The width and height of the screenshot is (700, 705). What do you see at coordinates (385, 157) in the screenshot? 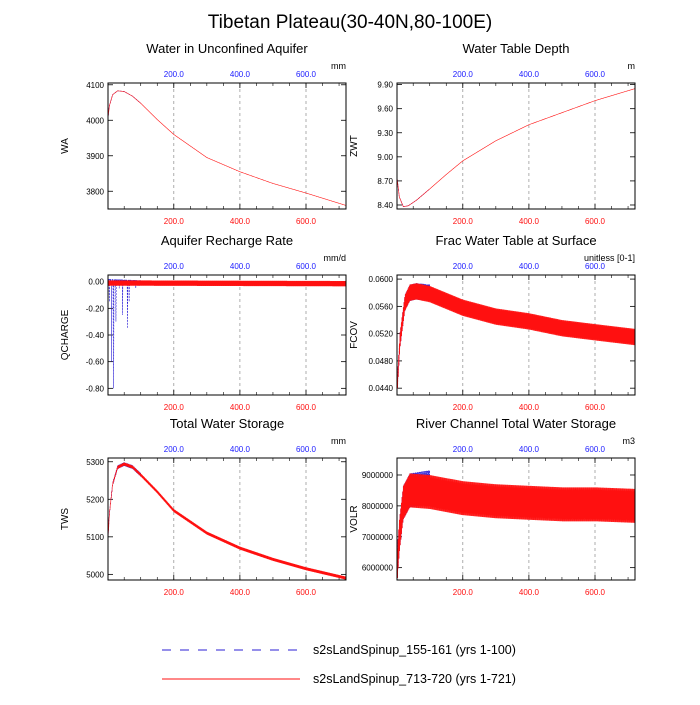
I see `y-tick-label: 9.00` at bounding box center [385, 157].